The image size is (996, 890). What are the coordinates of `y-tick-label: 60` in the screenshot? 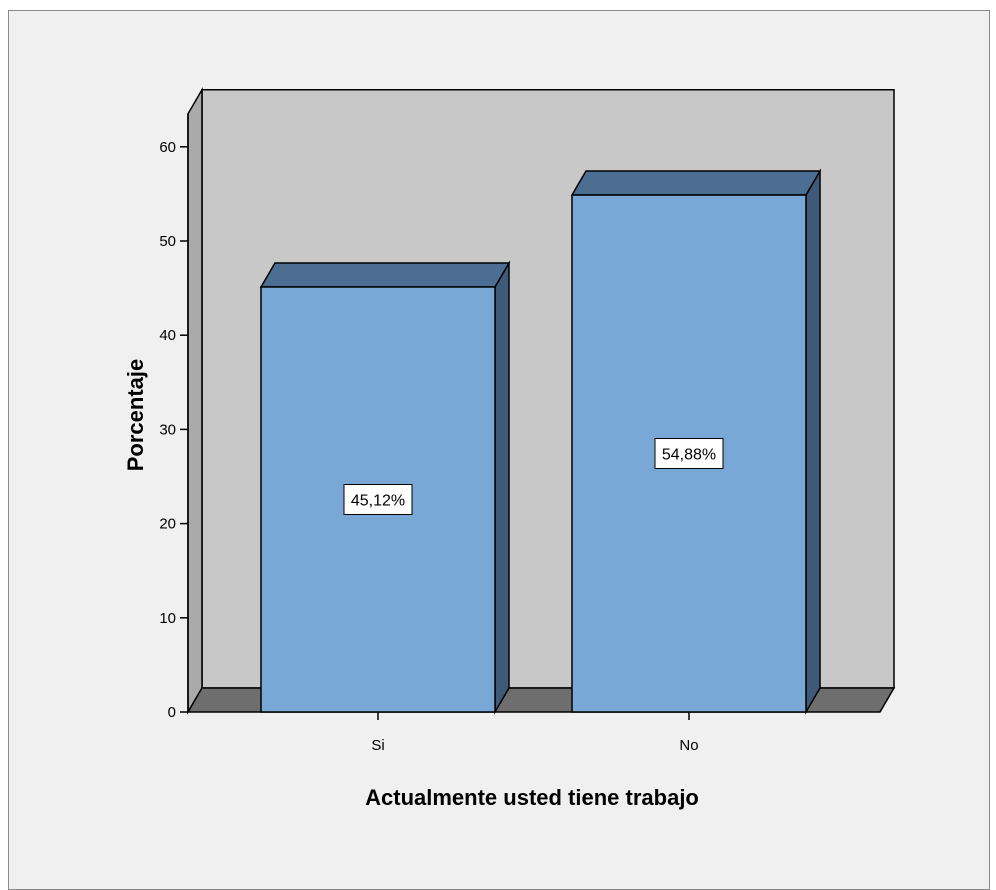 It's located at (167, 147).